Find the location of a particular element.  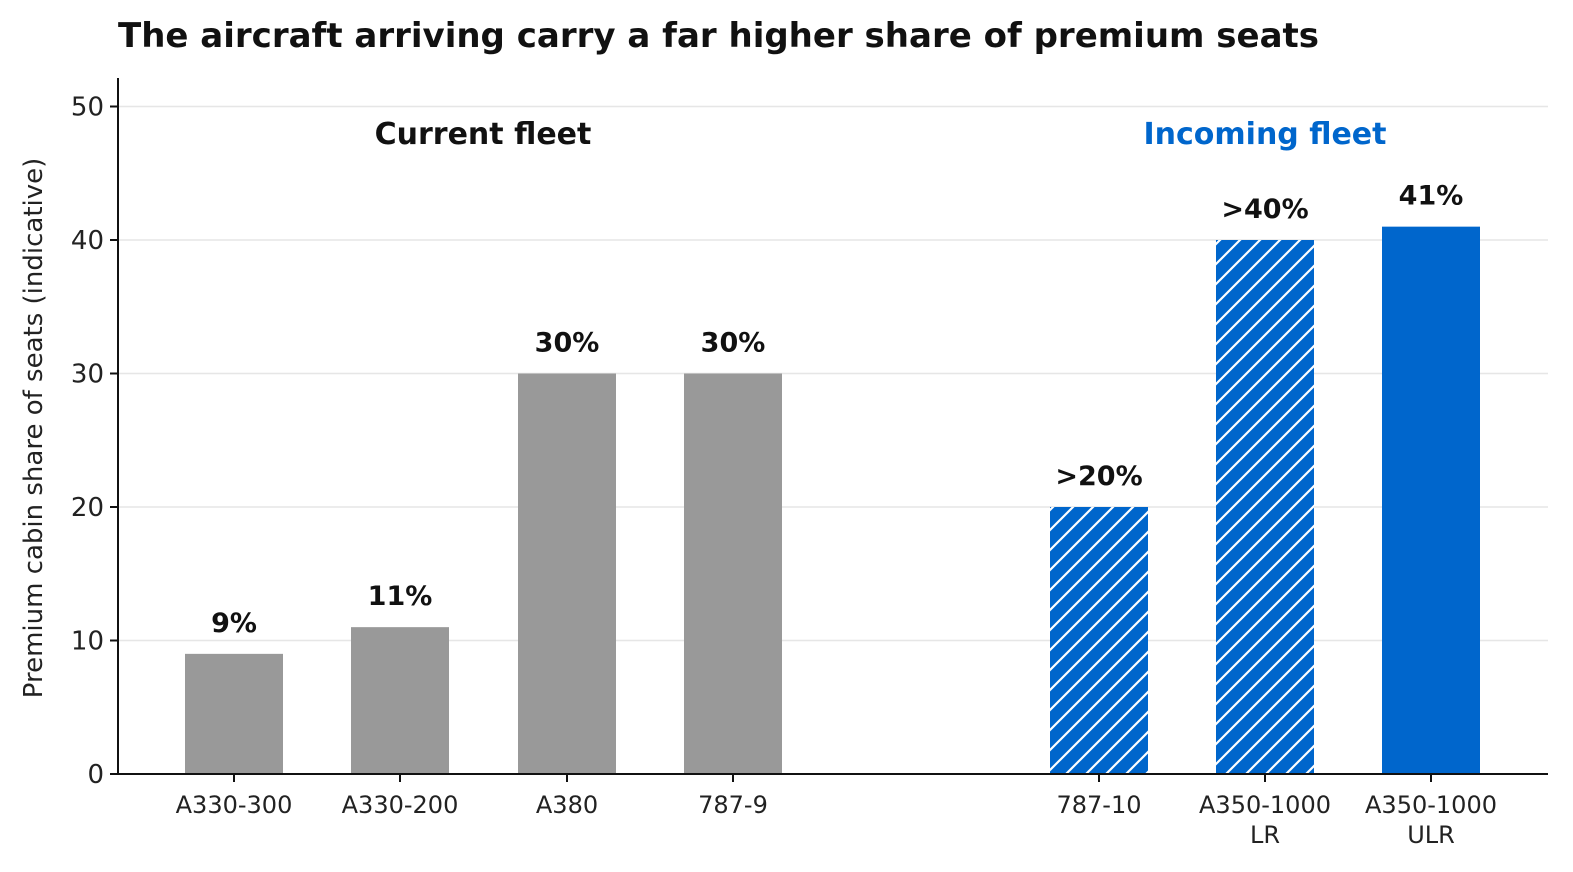

data-label: >20% is located at coordinates (1098, 476).